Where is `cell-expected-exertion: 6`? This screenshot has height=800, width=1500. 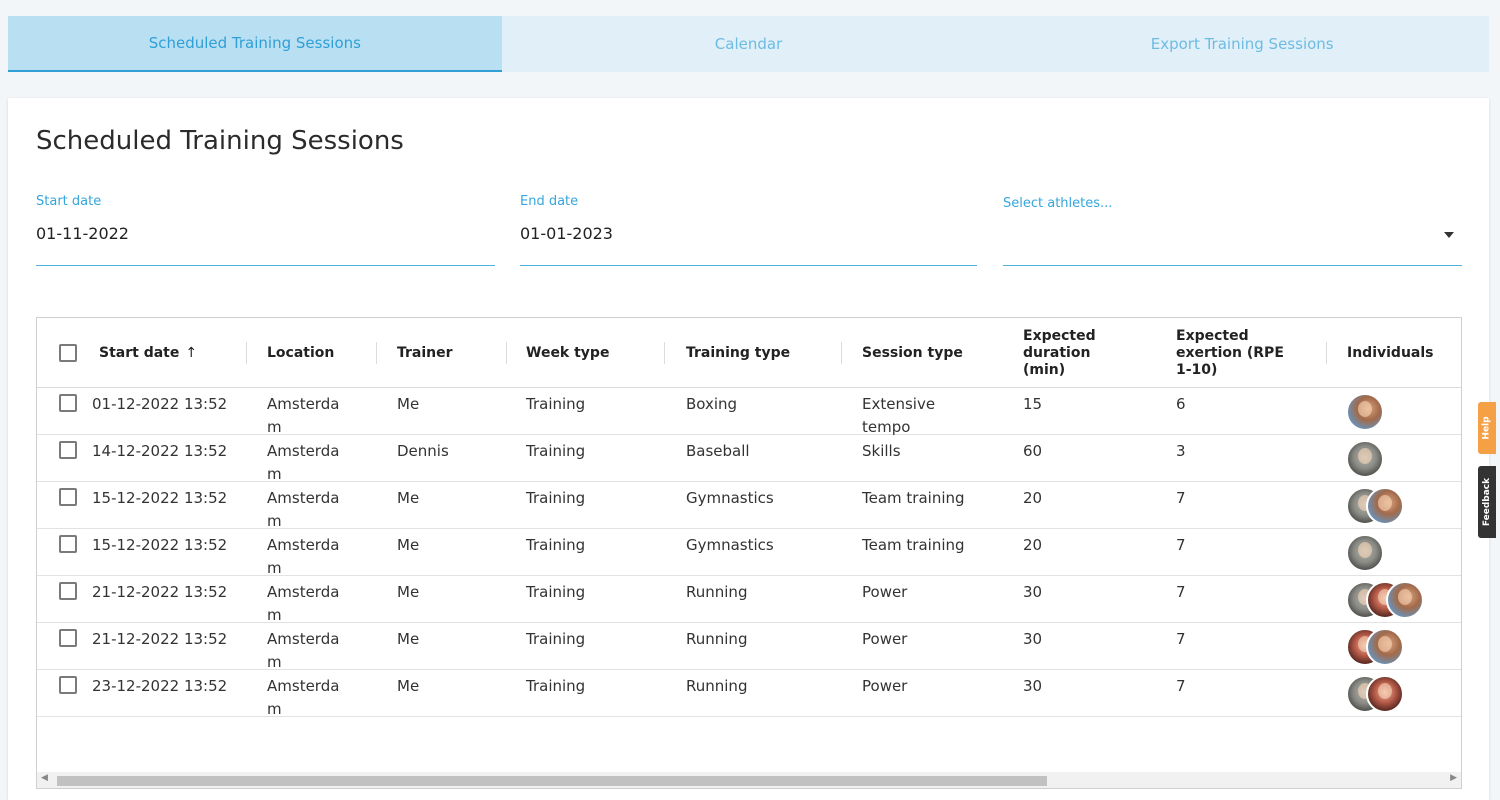 cell-expected-exertion: 6 is located at coordinates (1181, 404).